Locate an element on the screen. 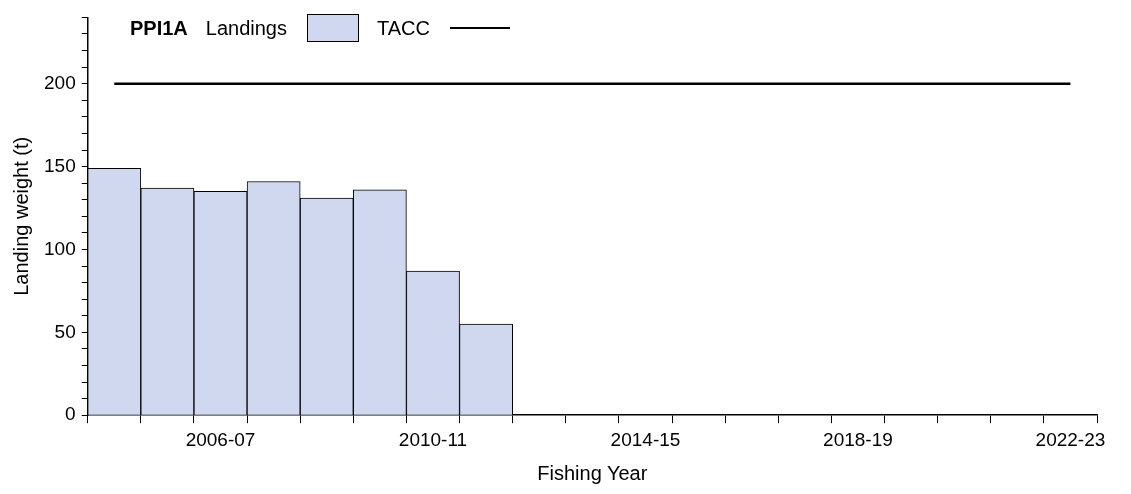 This screenshot has width=1131, height=494. y-tick-label: 0 is located at coordinates (70, 414).